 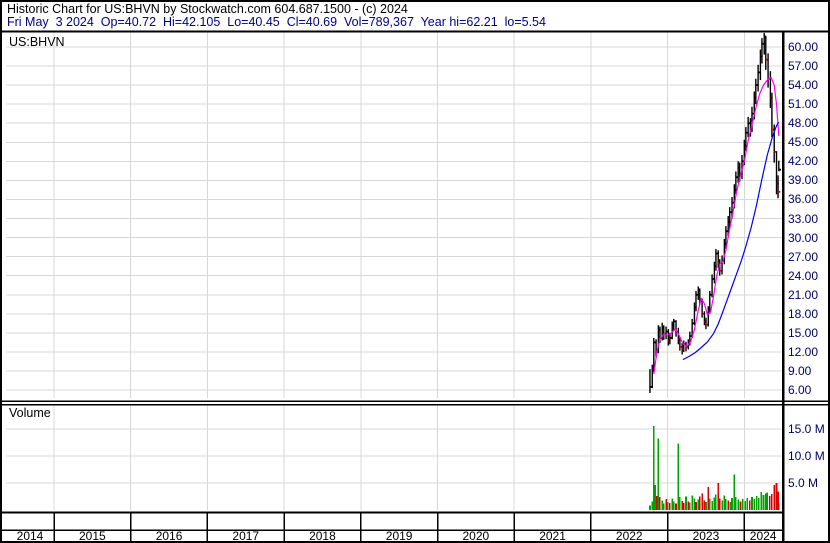 What do you see at coordinates (399, 536) in the screenshot?
I see `year-label: 2019` at bounding box center [399, 536].